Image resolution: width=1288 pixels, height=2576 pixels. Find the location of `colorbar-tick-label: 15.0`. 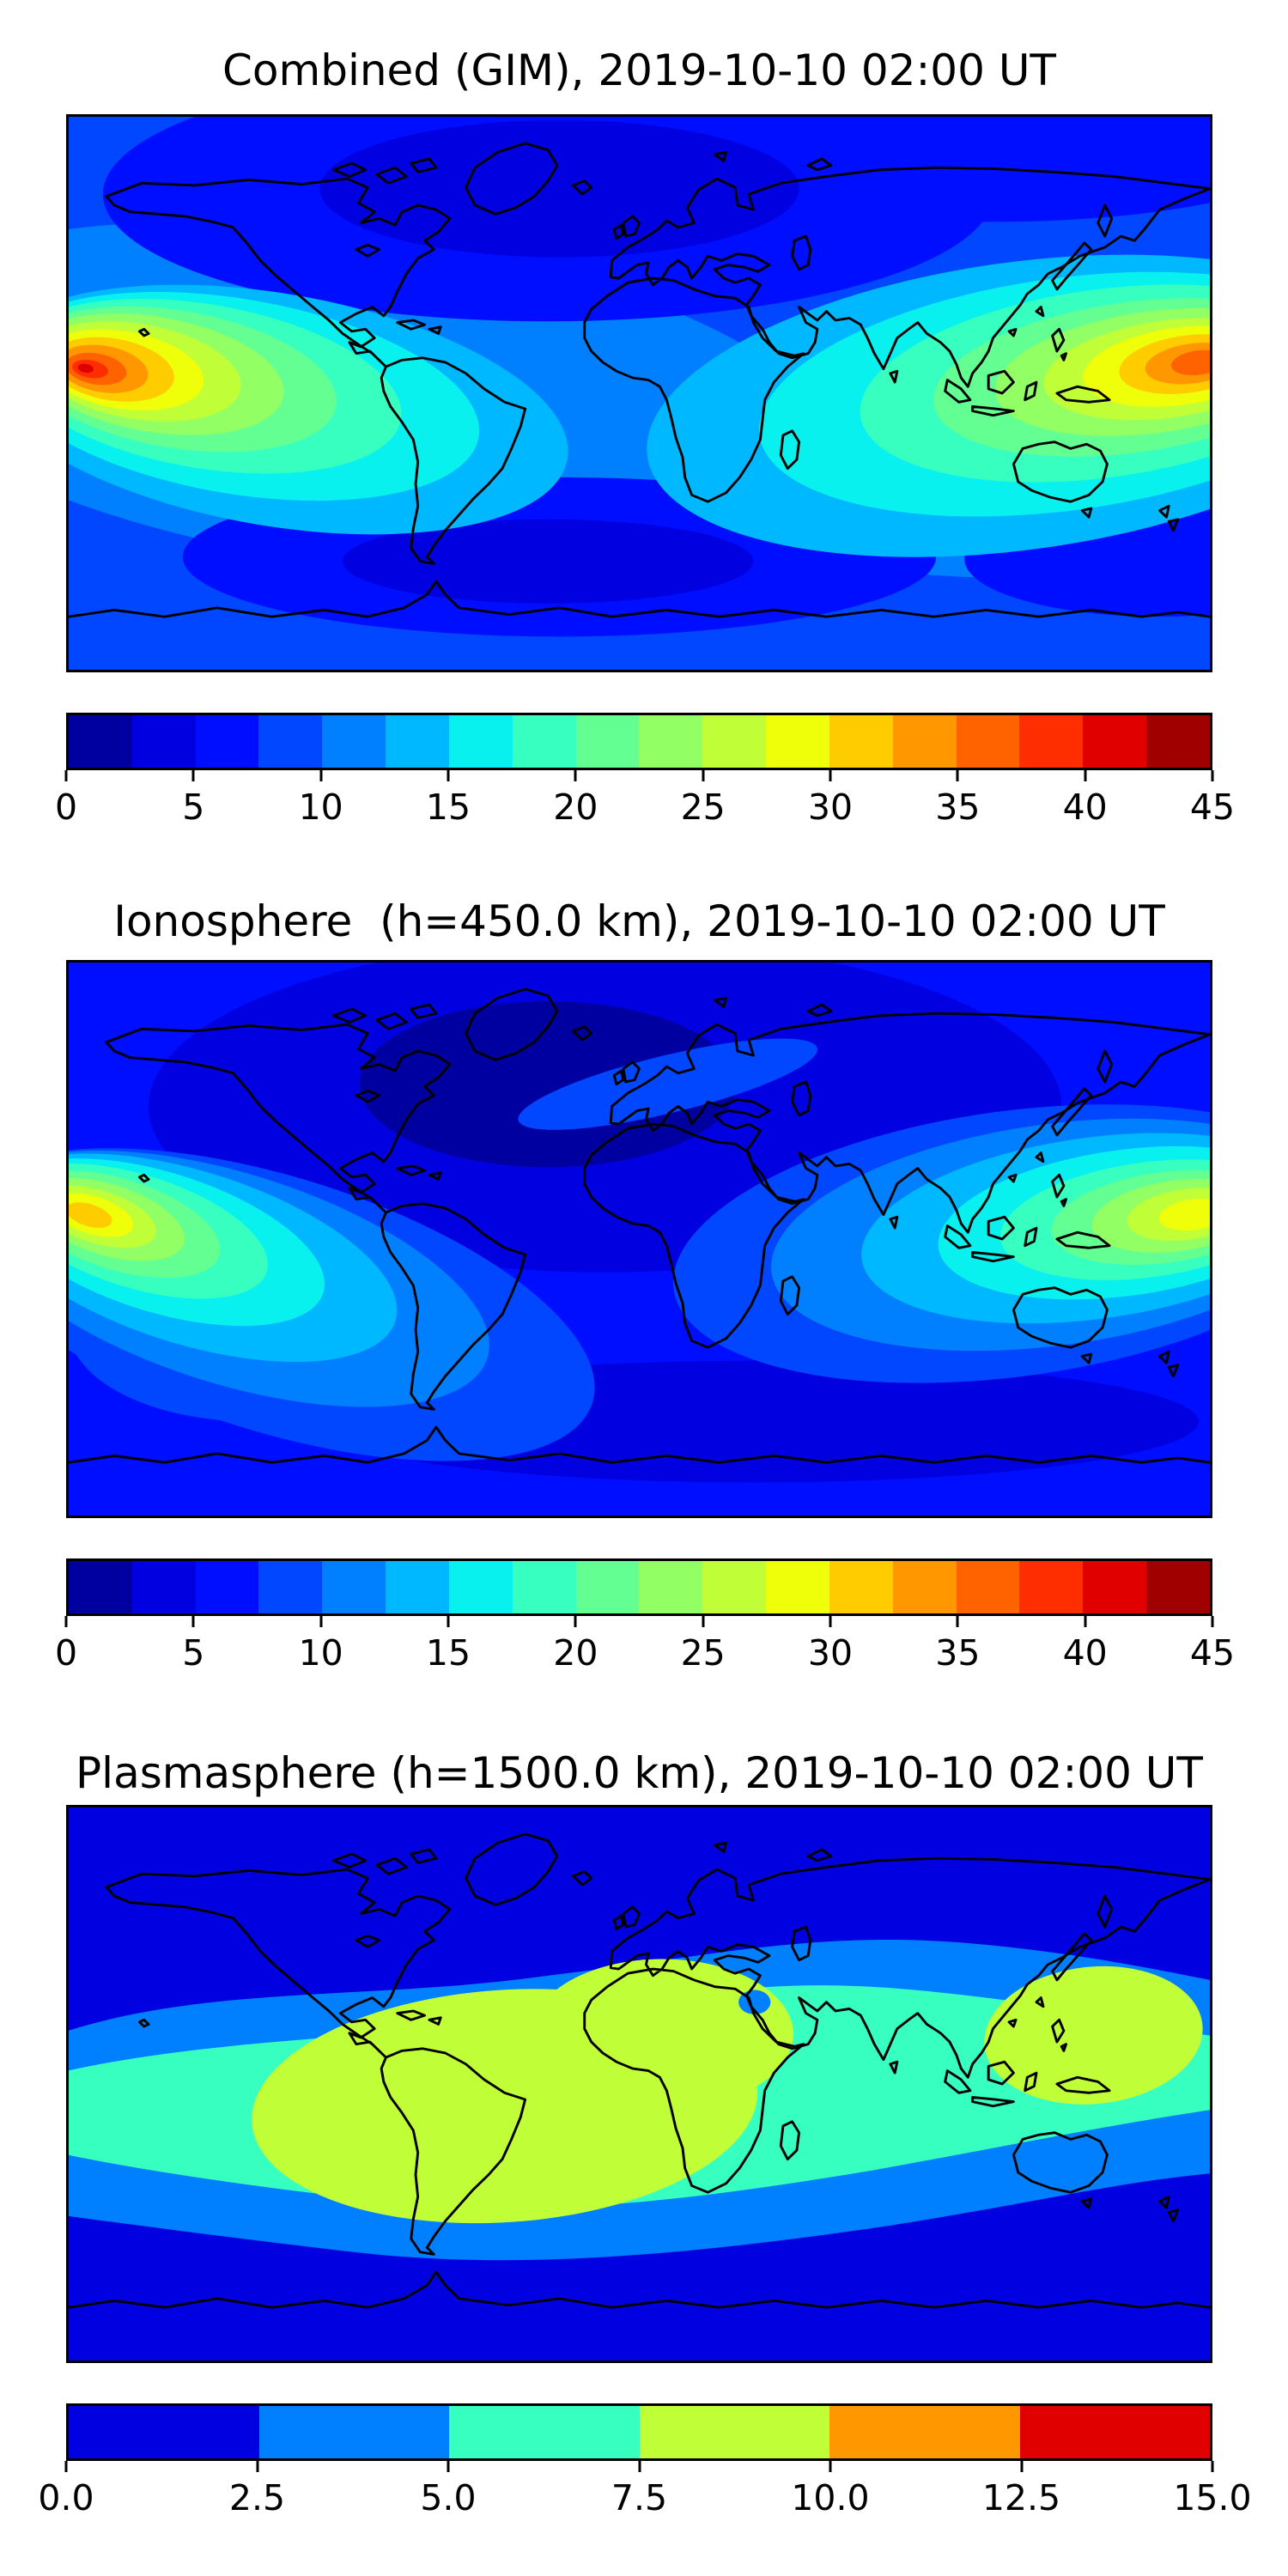

colorbar-tick-label: 15.0 is located at coordinates (1213, 2497).